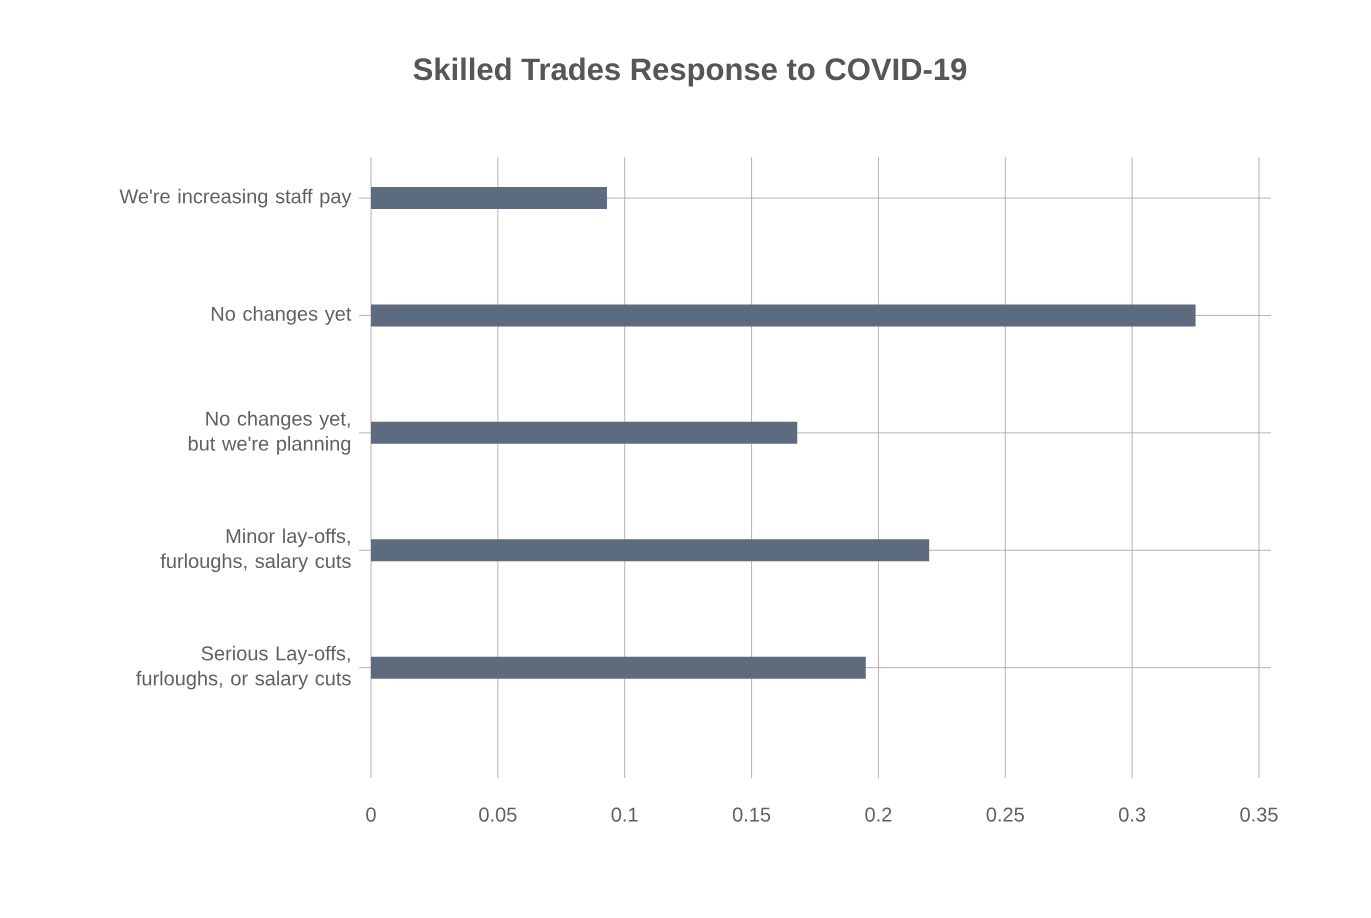 Image resolution: width=1371 pixels, height=918 pixels. I want to click on x-tick-label: 0.05, so click(498, 814).